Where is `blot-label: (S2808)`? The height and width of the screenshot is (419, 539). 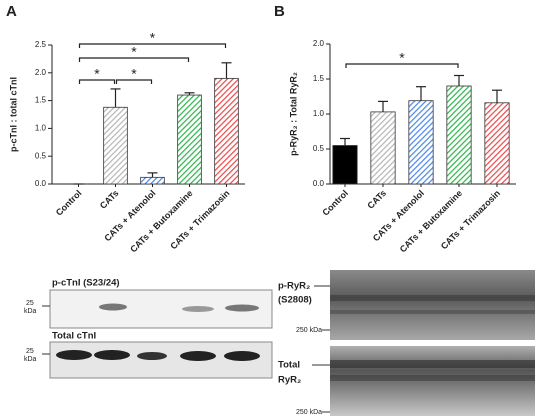 blot-label: (S2808) is located at coordinates (295, 300).